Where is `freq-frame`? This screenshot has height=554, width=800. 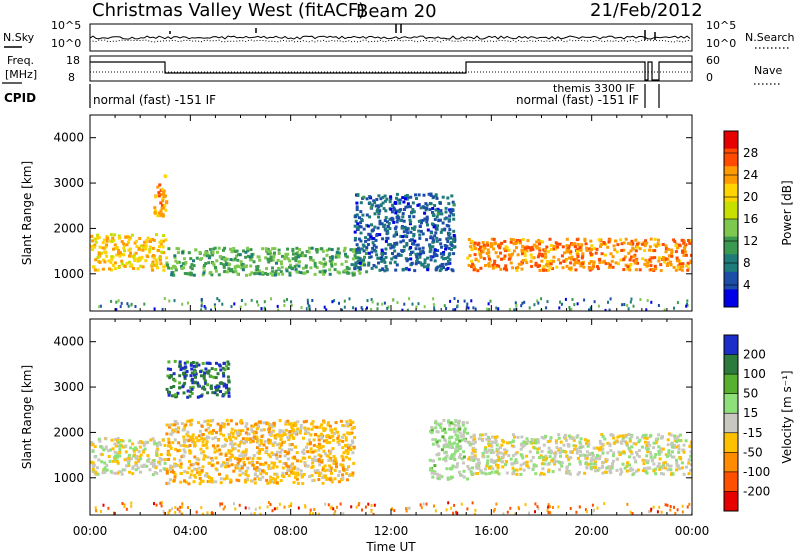
freq-frame is located at coordinates (391, 68).